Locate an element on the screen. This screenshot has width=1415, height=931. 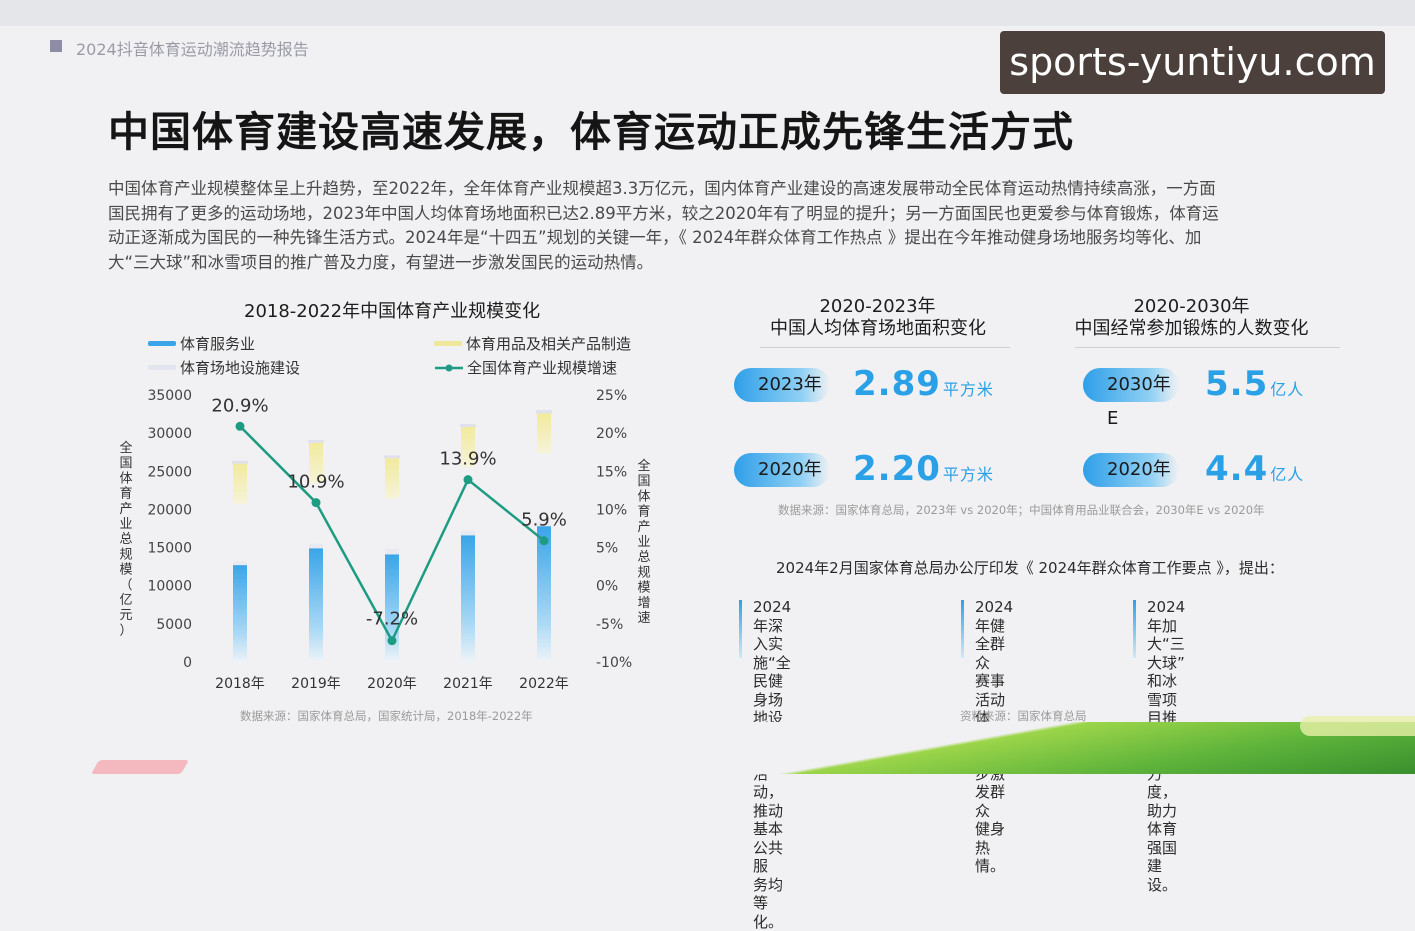
report-name: 2024抖音体育运动潮流趋势报告 is located at coordinates (192, 48).